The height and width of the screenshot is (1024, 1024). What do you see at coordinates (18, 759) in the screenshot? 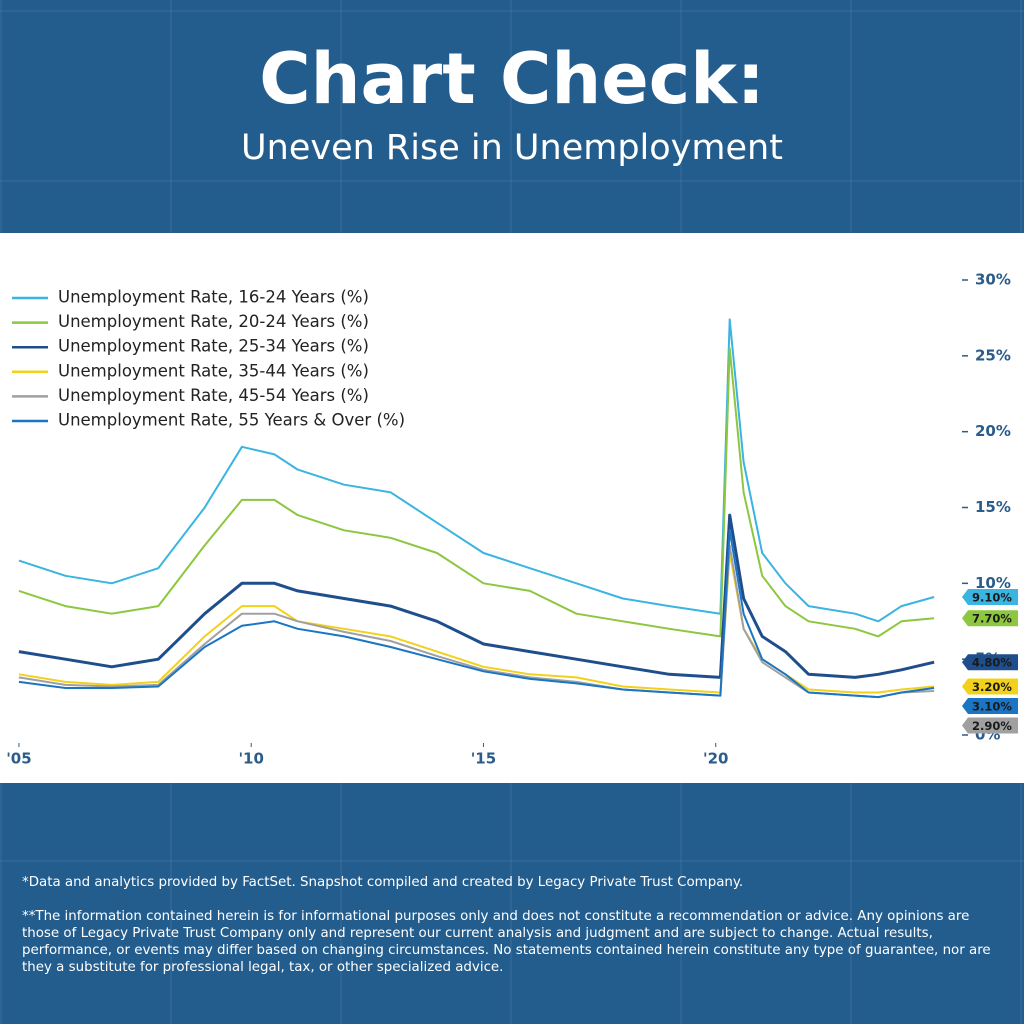
I see `x-tick-label: '05` at bounding box center [18, 759].